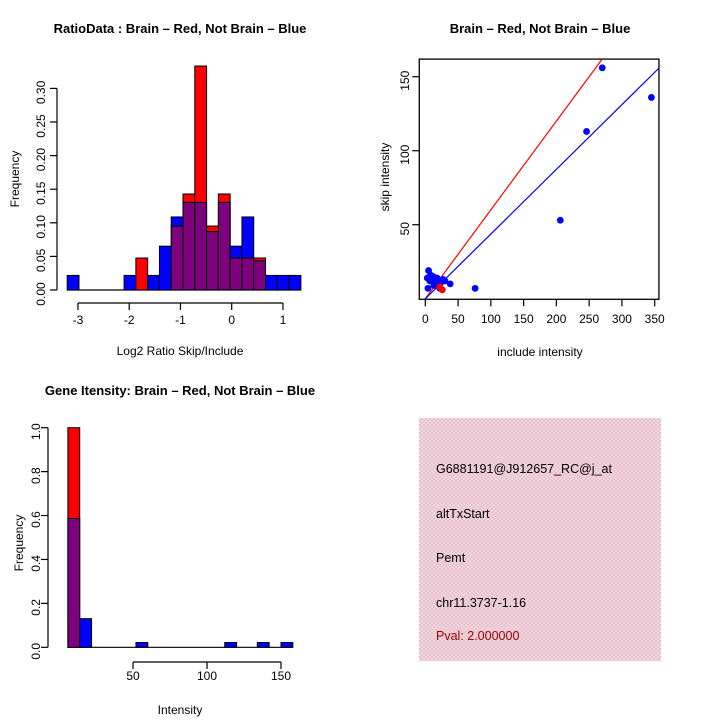 The image size is (720, 720). I want to click on y-tick-label: 0.05, so click(41, 260).